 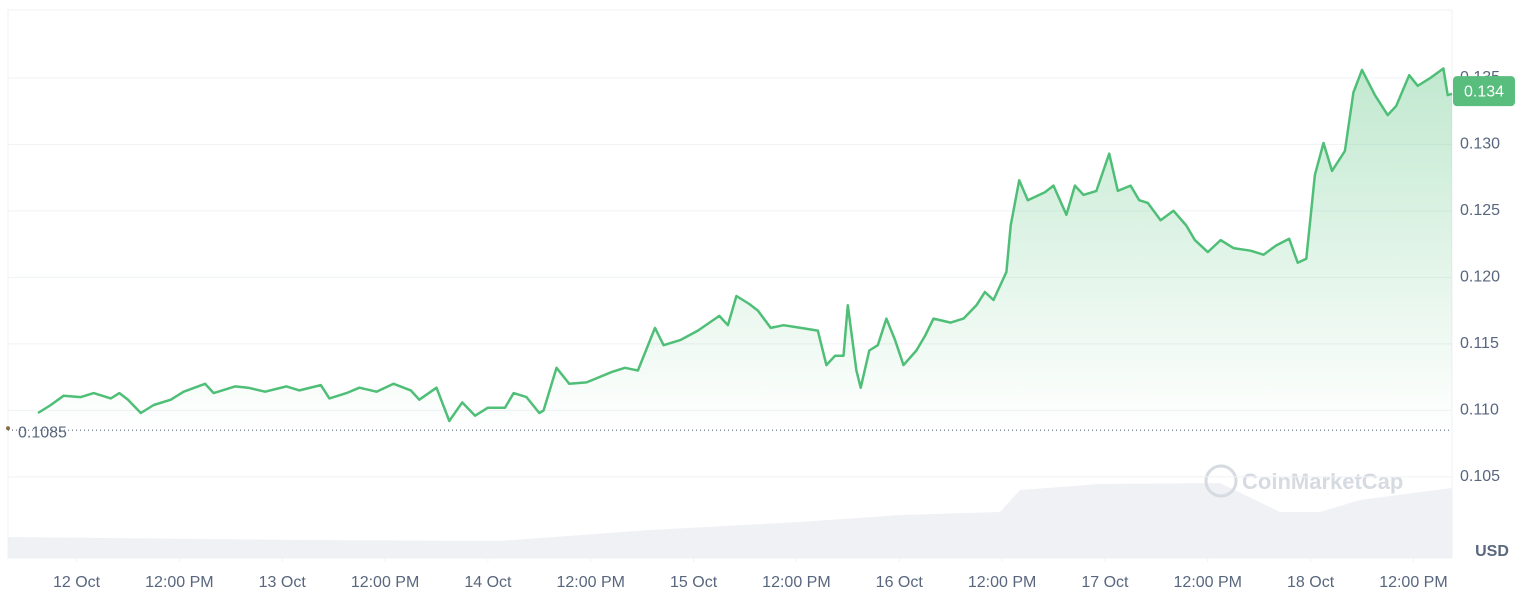 What do you see at coordinates (1480, 210) in the screenshot?
I see `y-tick-label: 0.125` at bounding box center [1480, 210].